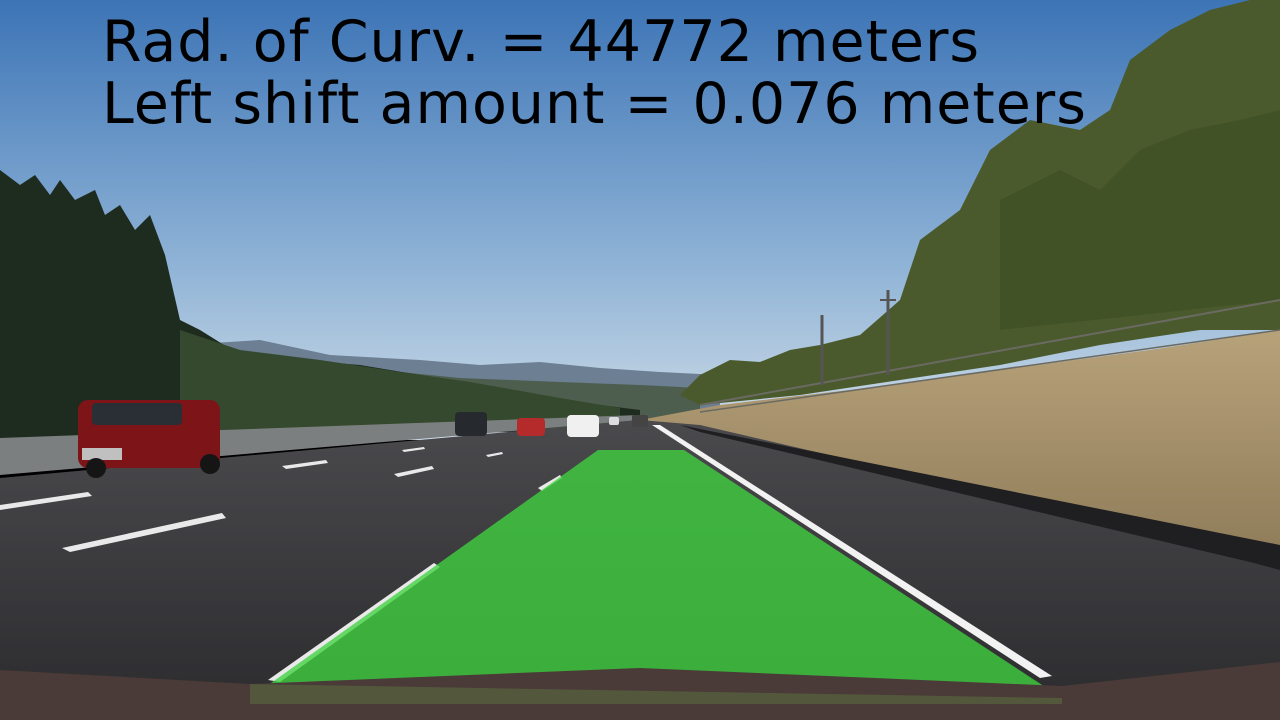  What do you see at coordinates (594, 104) in the screenshot?
I see `left-shift-text: Left shift amount = 0.076 meters` at bounding box center [594, 104].